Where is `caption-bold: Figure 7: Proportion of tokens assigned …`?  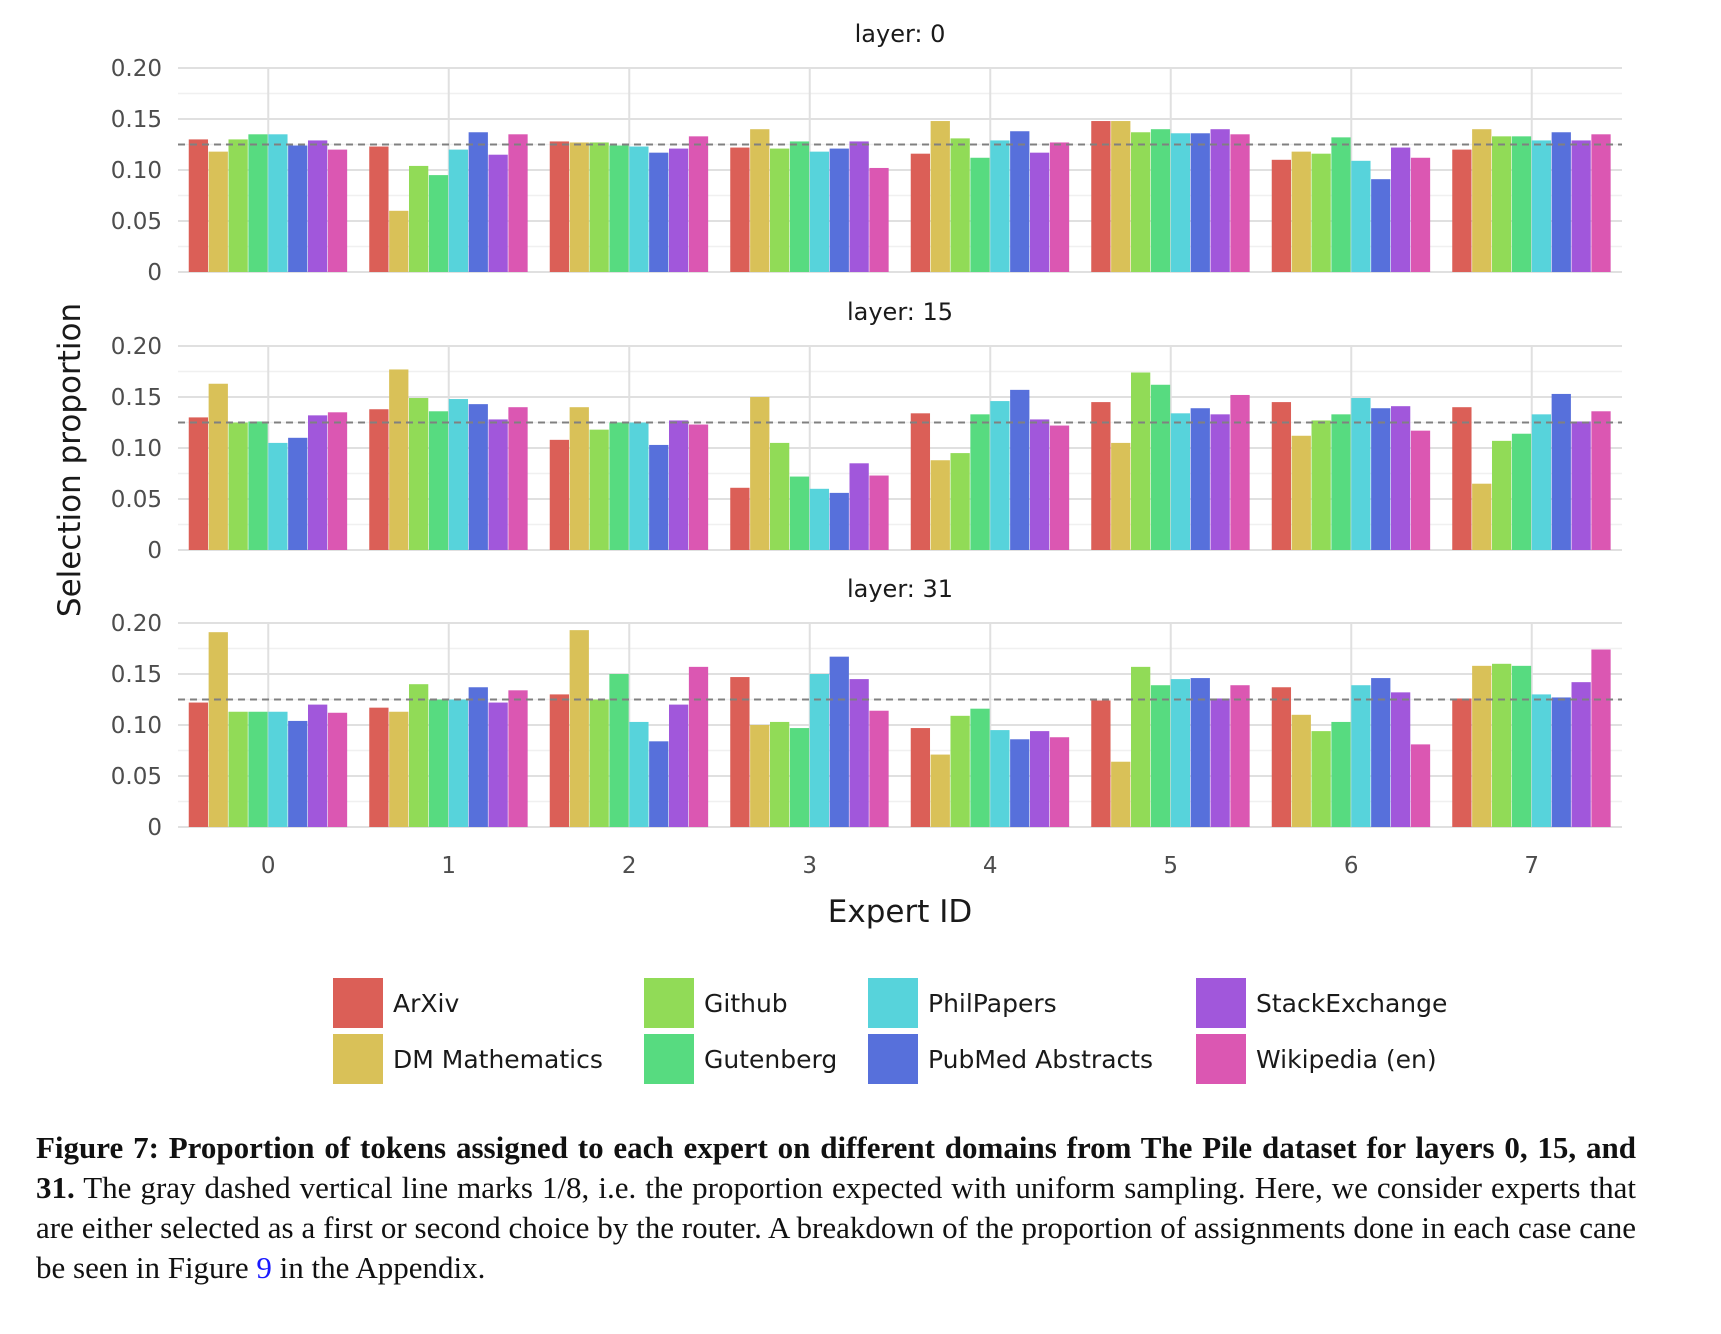 caption-bold: Figure 7: Proportion of tokens assigned … is located at coordinates (836, 1167).